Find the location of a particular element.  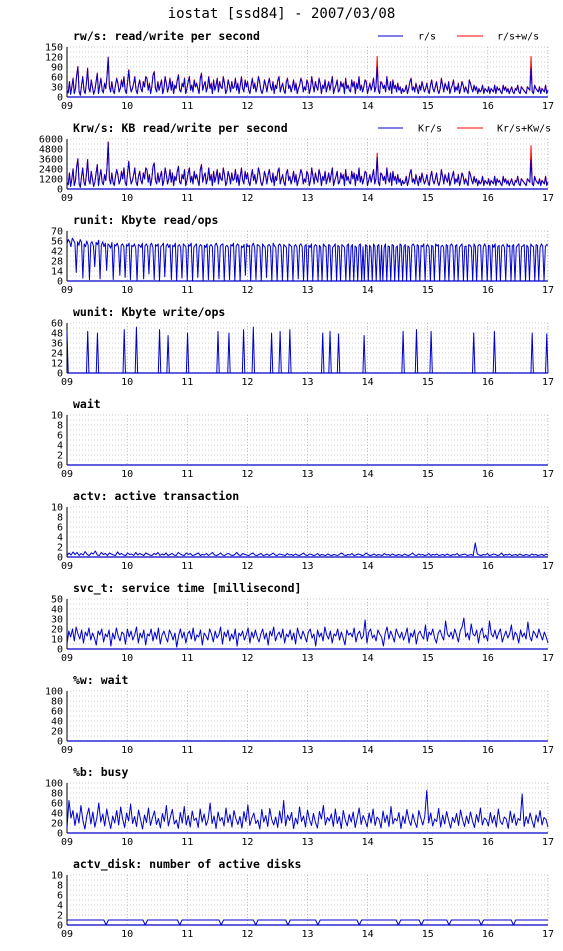

chart-title: wunit: Kbyte write/ops is located at coordinates (149, 312).